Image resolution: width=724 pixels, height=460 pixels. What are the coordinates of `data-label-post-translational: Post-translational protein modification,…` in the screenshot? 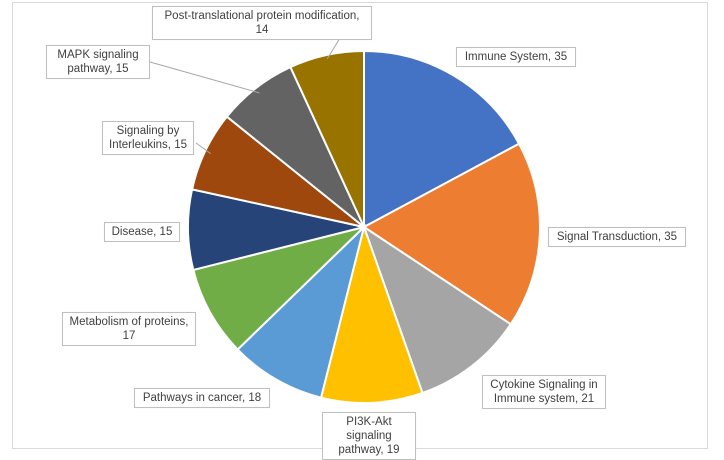 It's located at (262, 23).